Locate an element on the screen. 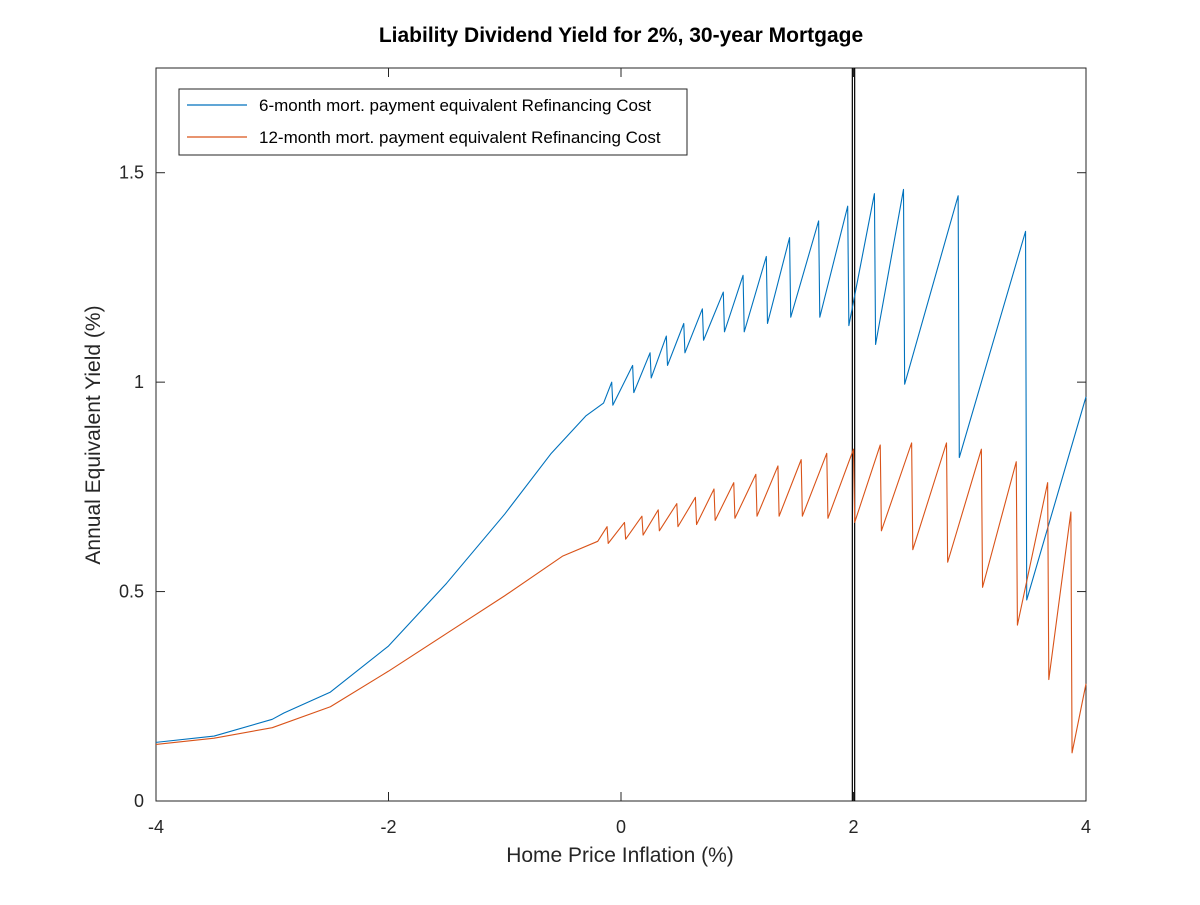 This screenshot has height=905, width=1200. y-tick-label: 0.5 is located at coordinates (131, 592).